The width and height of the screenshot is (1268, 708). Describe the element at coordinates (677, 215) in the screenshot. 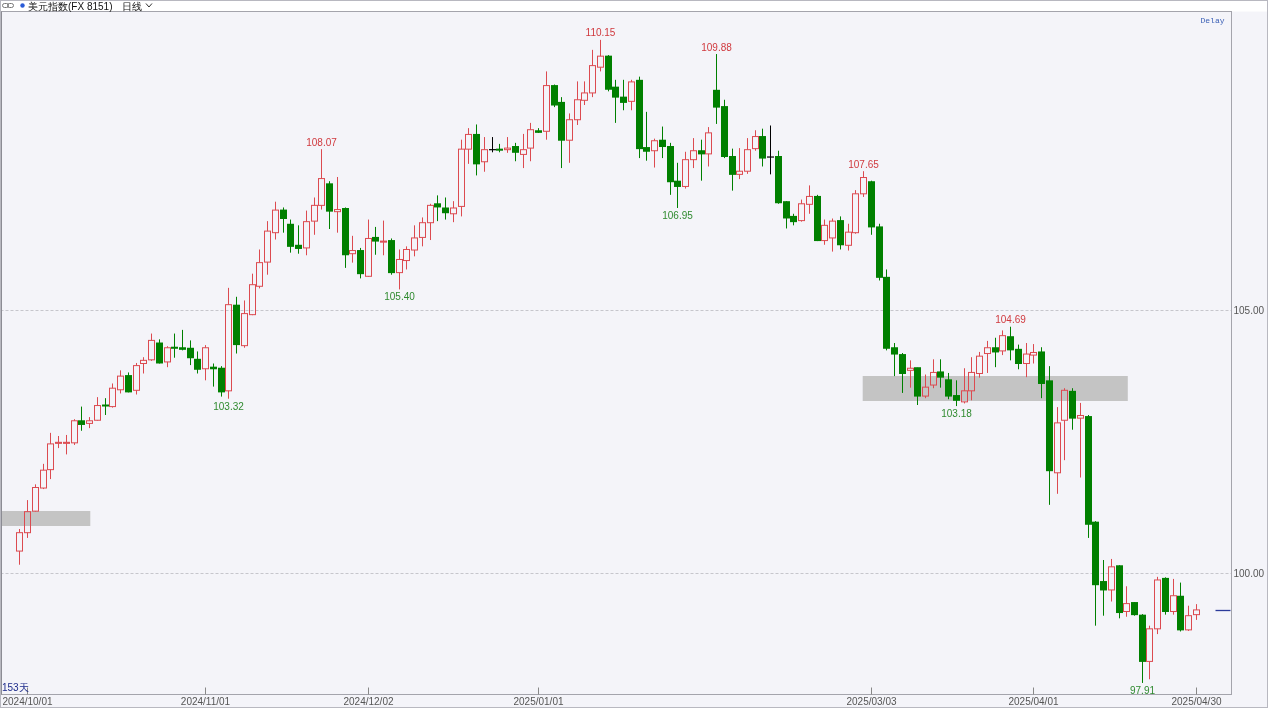

I see `text: 106.95` at that location.